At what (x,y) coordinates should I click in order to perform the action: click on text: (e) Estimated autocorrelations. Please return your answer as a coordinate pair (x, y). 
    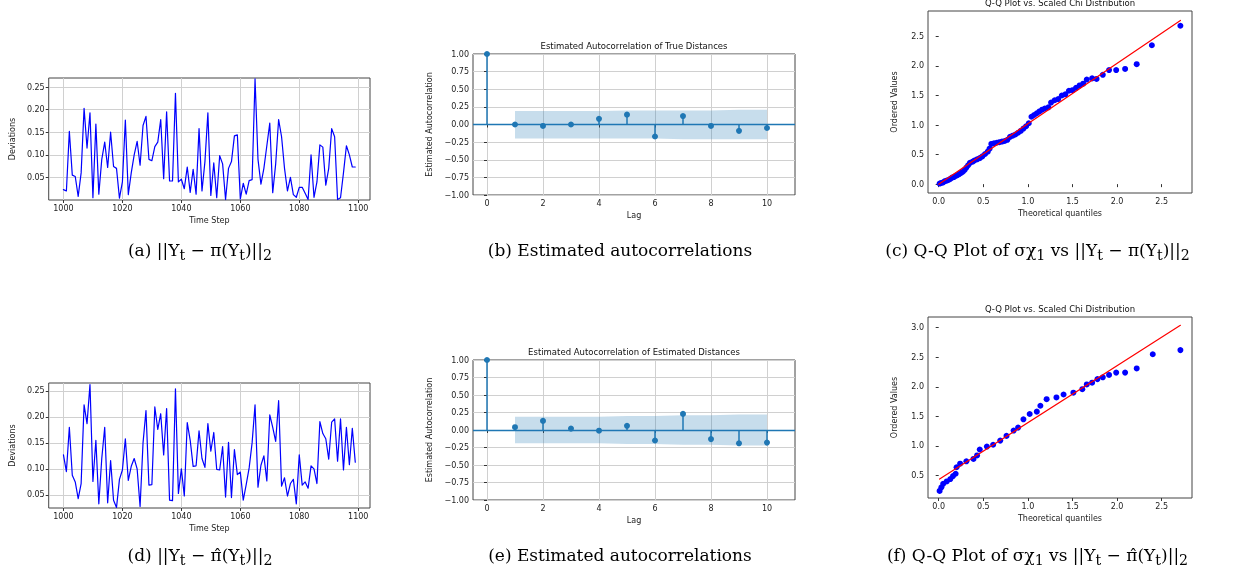
    Looking at the image, I should click on (620, 555).